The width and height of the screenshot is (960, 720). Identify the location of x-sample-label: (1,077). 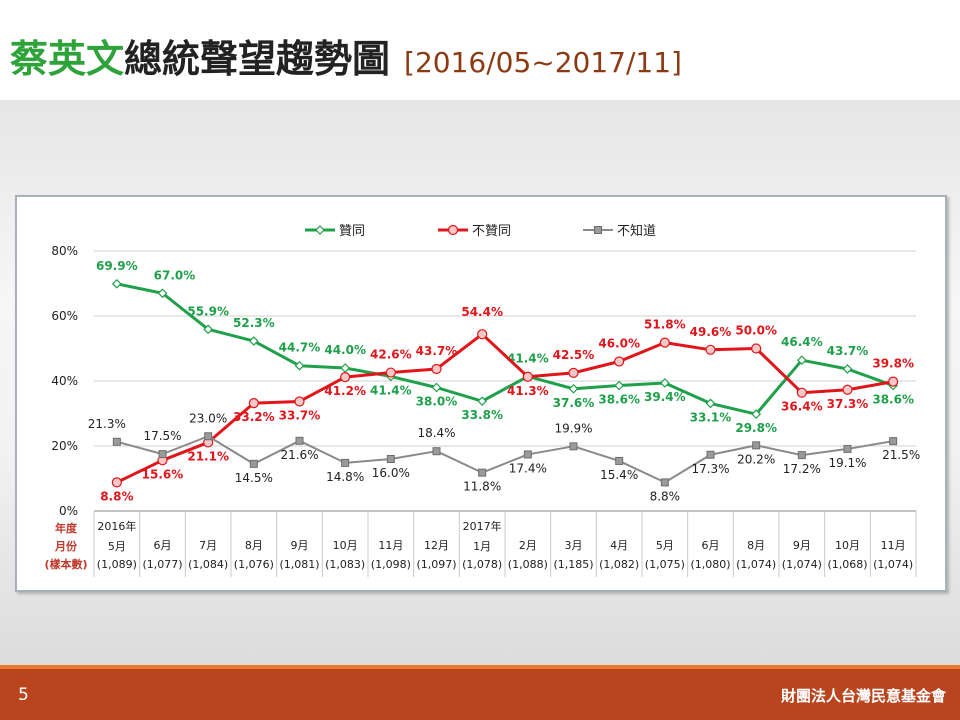
(162, 564).